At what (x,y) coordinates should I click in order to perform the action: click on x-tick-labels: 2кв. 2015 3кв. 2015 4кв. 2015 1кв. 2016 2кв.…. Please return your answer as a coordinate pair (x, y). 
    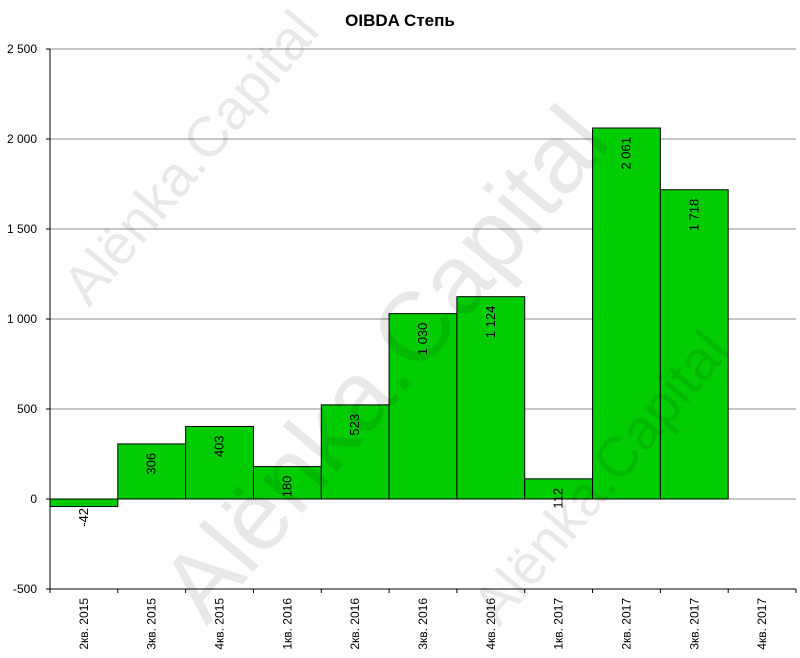
    Looking at the image, I should click on (423, 624).